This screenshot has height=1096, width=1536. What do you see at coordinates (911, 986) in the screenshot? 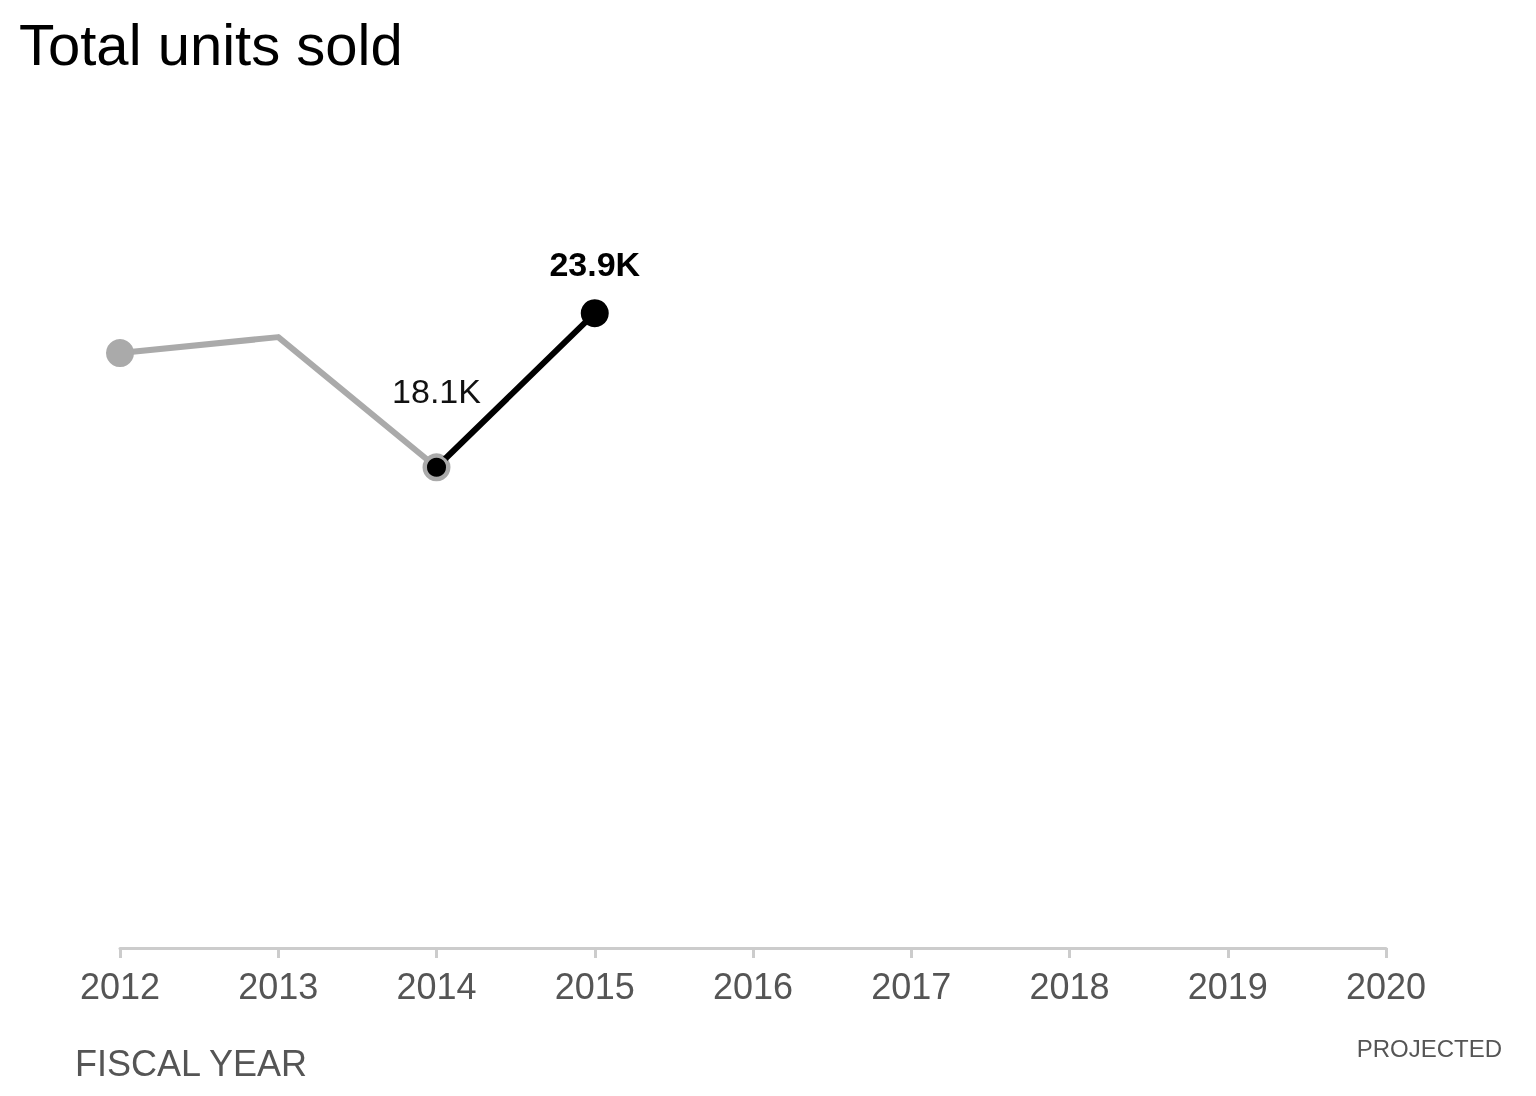
I see `x-tick-label: 2017` at bounding box center [911, 986].